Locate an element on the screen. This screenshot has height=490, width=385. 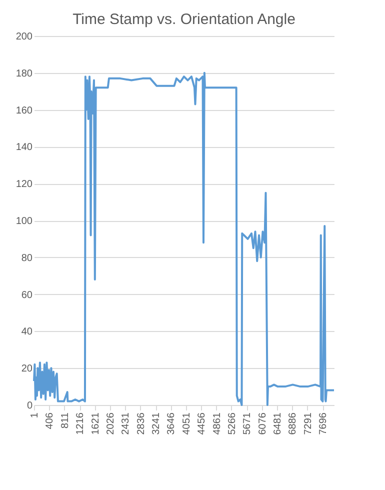
x-tick-label: 4456 is located at coordinates (202, 423).